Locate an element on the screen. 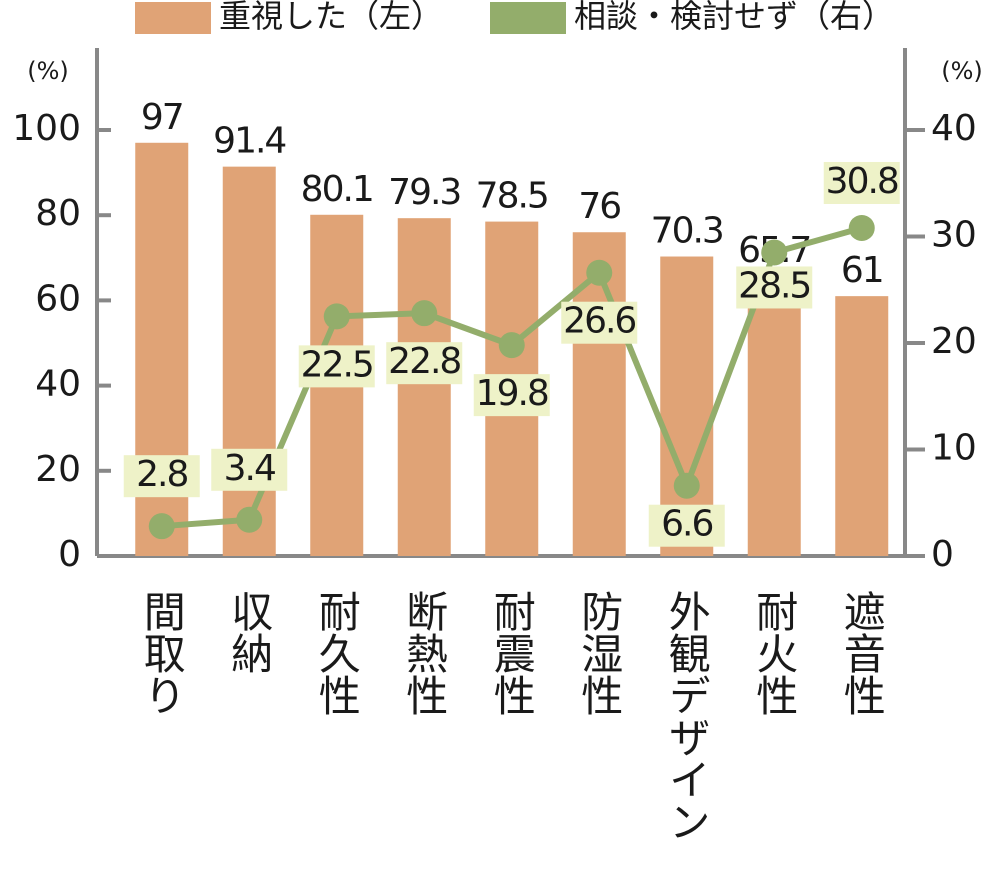 The width and height of the screenshot is (1000, 890). y2-tick-label: 0 is located at coordinates (942, 554).